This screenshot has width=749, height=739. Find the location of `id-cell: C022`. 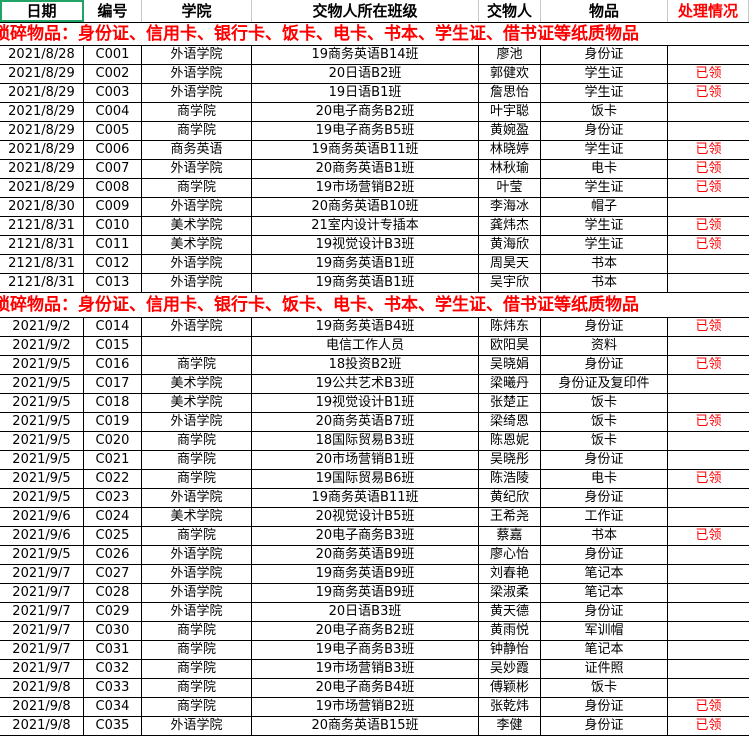

id-cell: C022 is located at coordinates (113, 479).